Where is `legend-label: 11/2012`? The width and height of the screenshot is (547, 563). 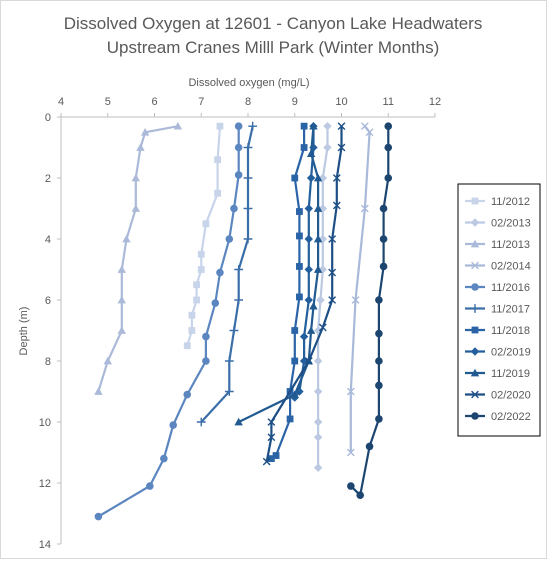
legend-label: 11/2012 is located at coordinates (510, 202).